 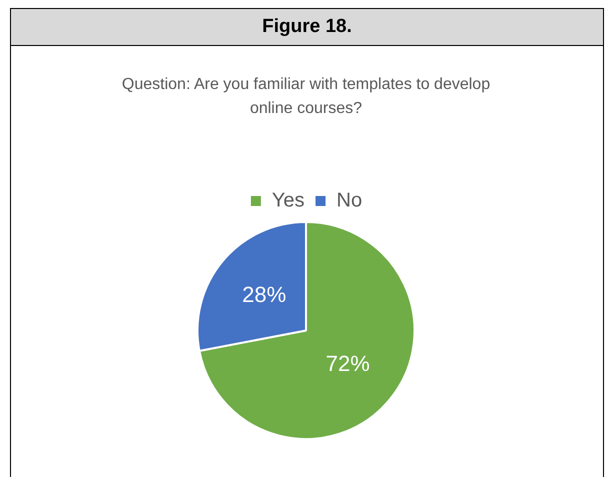 I want to click on chart-subtitle: Question: Are you familiar with templates to develop online courses?, so click(x=306, y=97).